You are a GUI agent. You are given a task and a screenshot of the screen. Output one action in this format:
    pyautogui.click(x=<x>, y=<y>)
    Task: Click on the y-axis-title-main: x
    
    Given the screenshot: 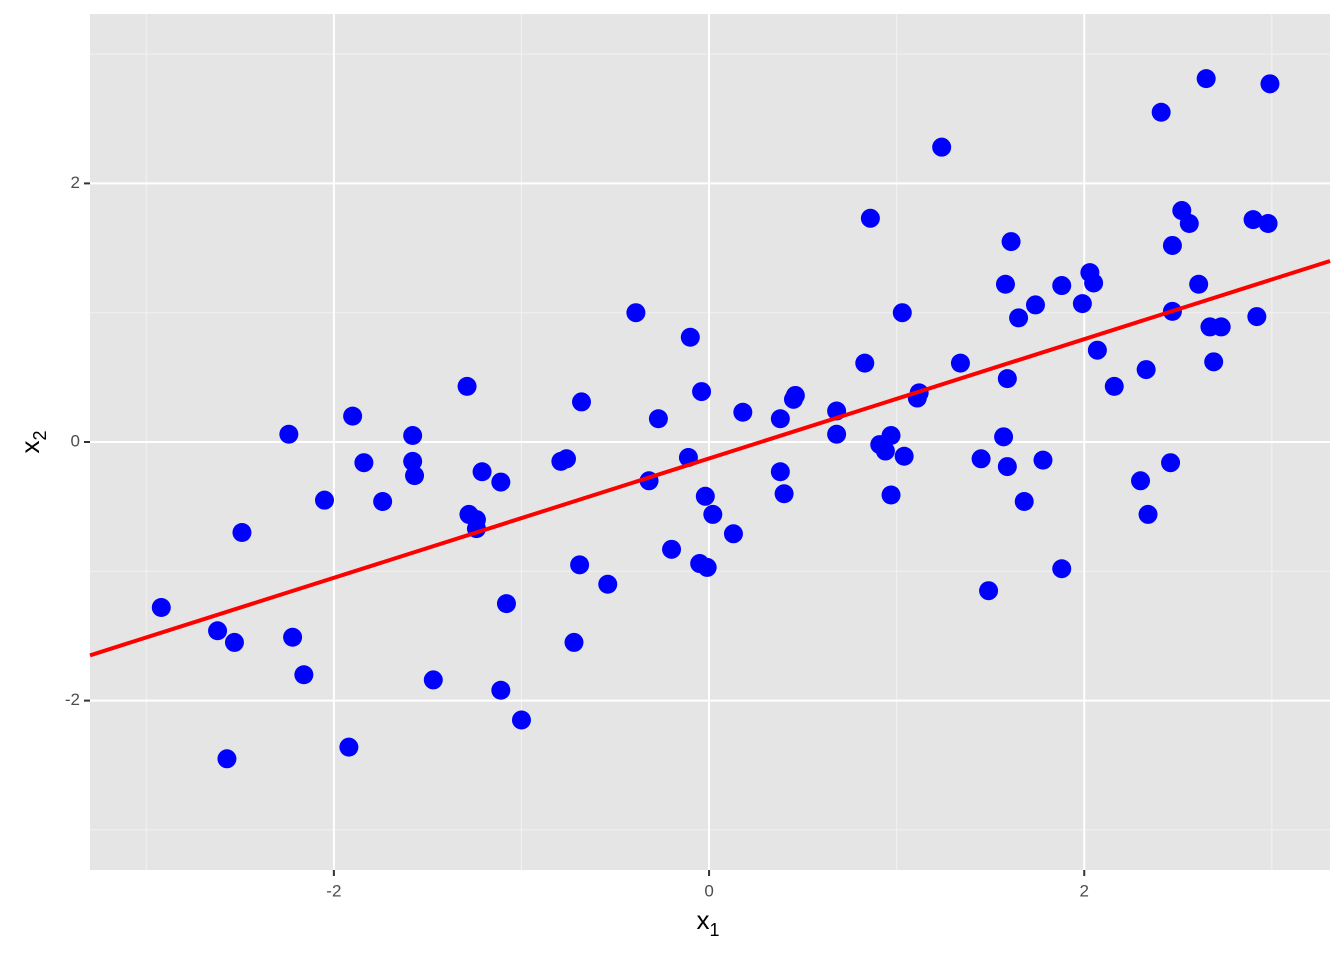 What is the action you would take?
    pyautogui.click(x=30, y=447)
    